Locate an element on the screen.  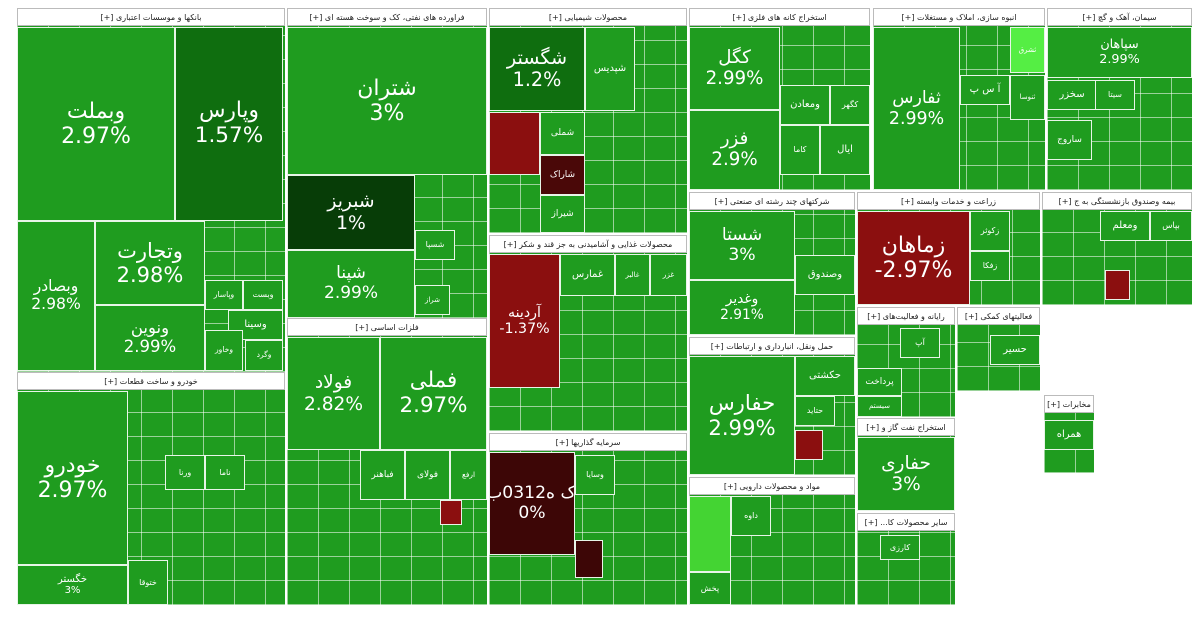
price-change: 2.99% is located at coordinates (742, 427).